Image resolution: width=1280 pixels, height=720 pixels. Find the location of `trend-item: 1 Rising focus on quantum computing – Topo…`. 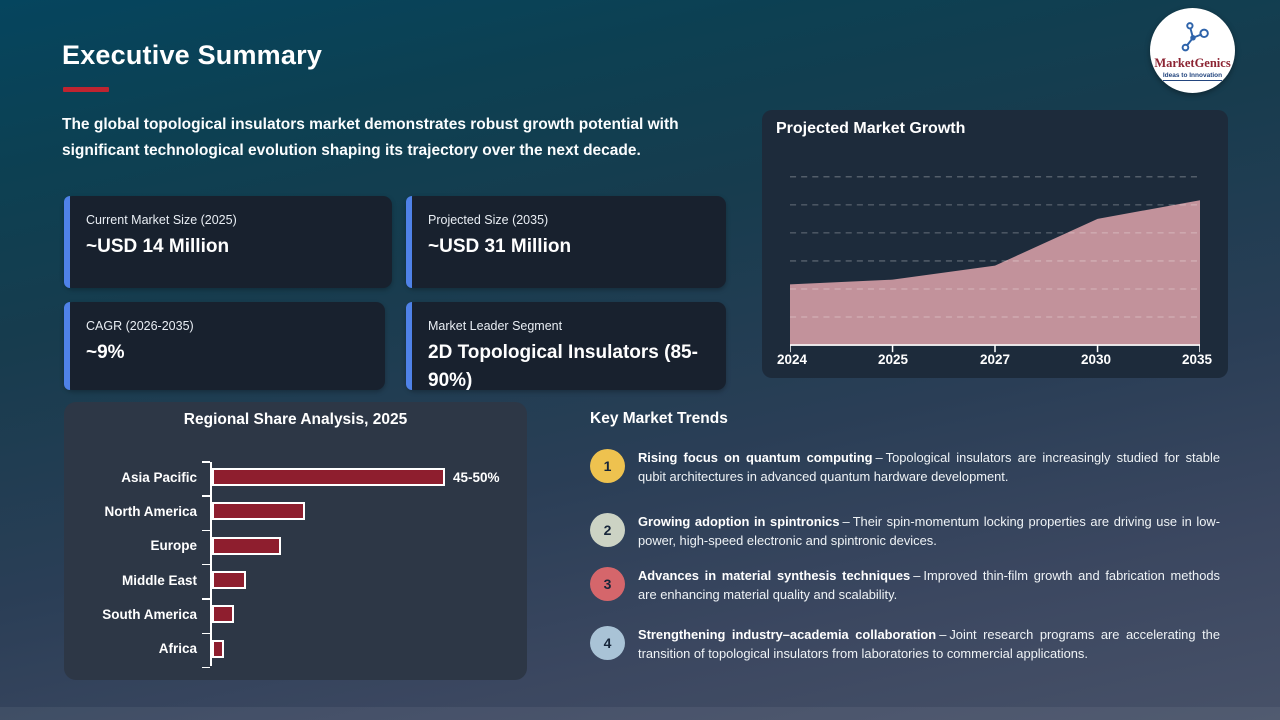

trend-item: 1 Rising focus on quantum computing – Topo… is located at coordinates (906, 467).